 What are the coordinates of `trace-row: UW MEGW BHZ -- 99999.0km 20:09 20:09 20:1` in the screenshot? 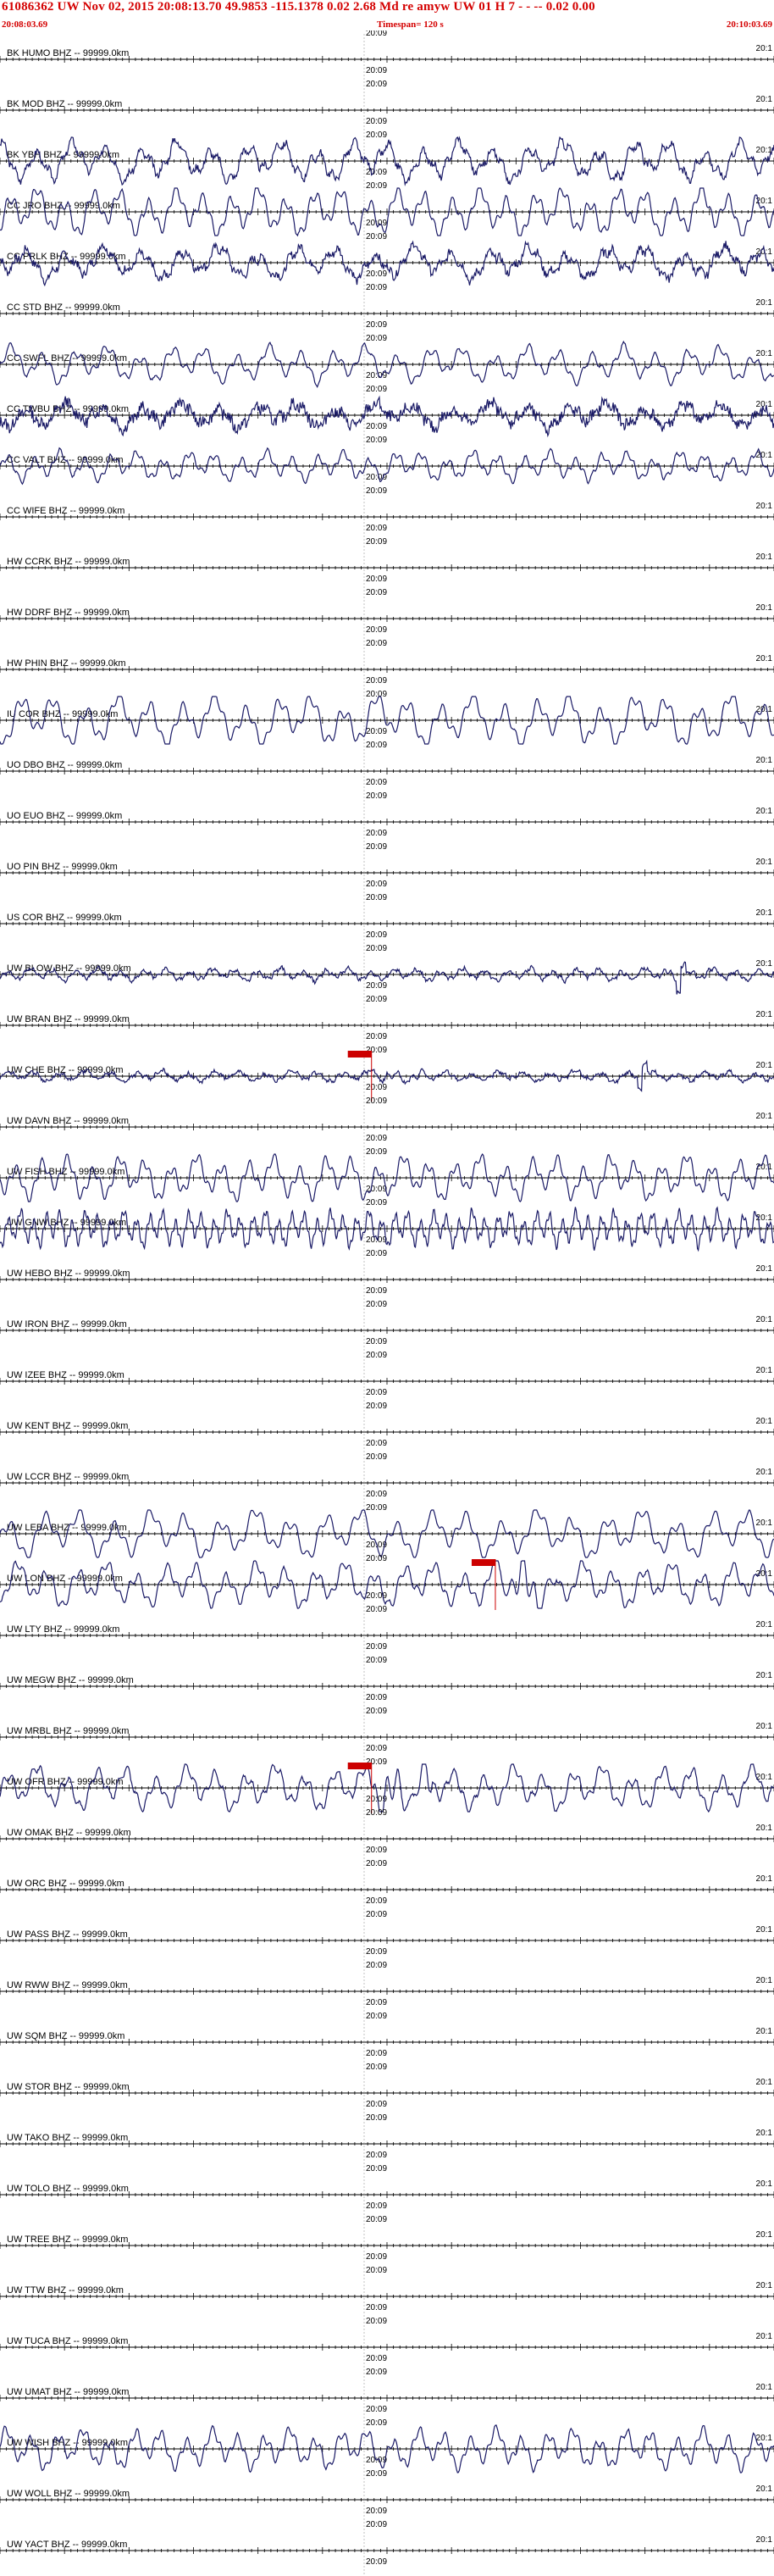 It's located at (387, 1684).